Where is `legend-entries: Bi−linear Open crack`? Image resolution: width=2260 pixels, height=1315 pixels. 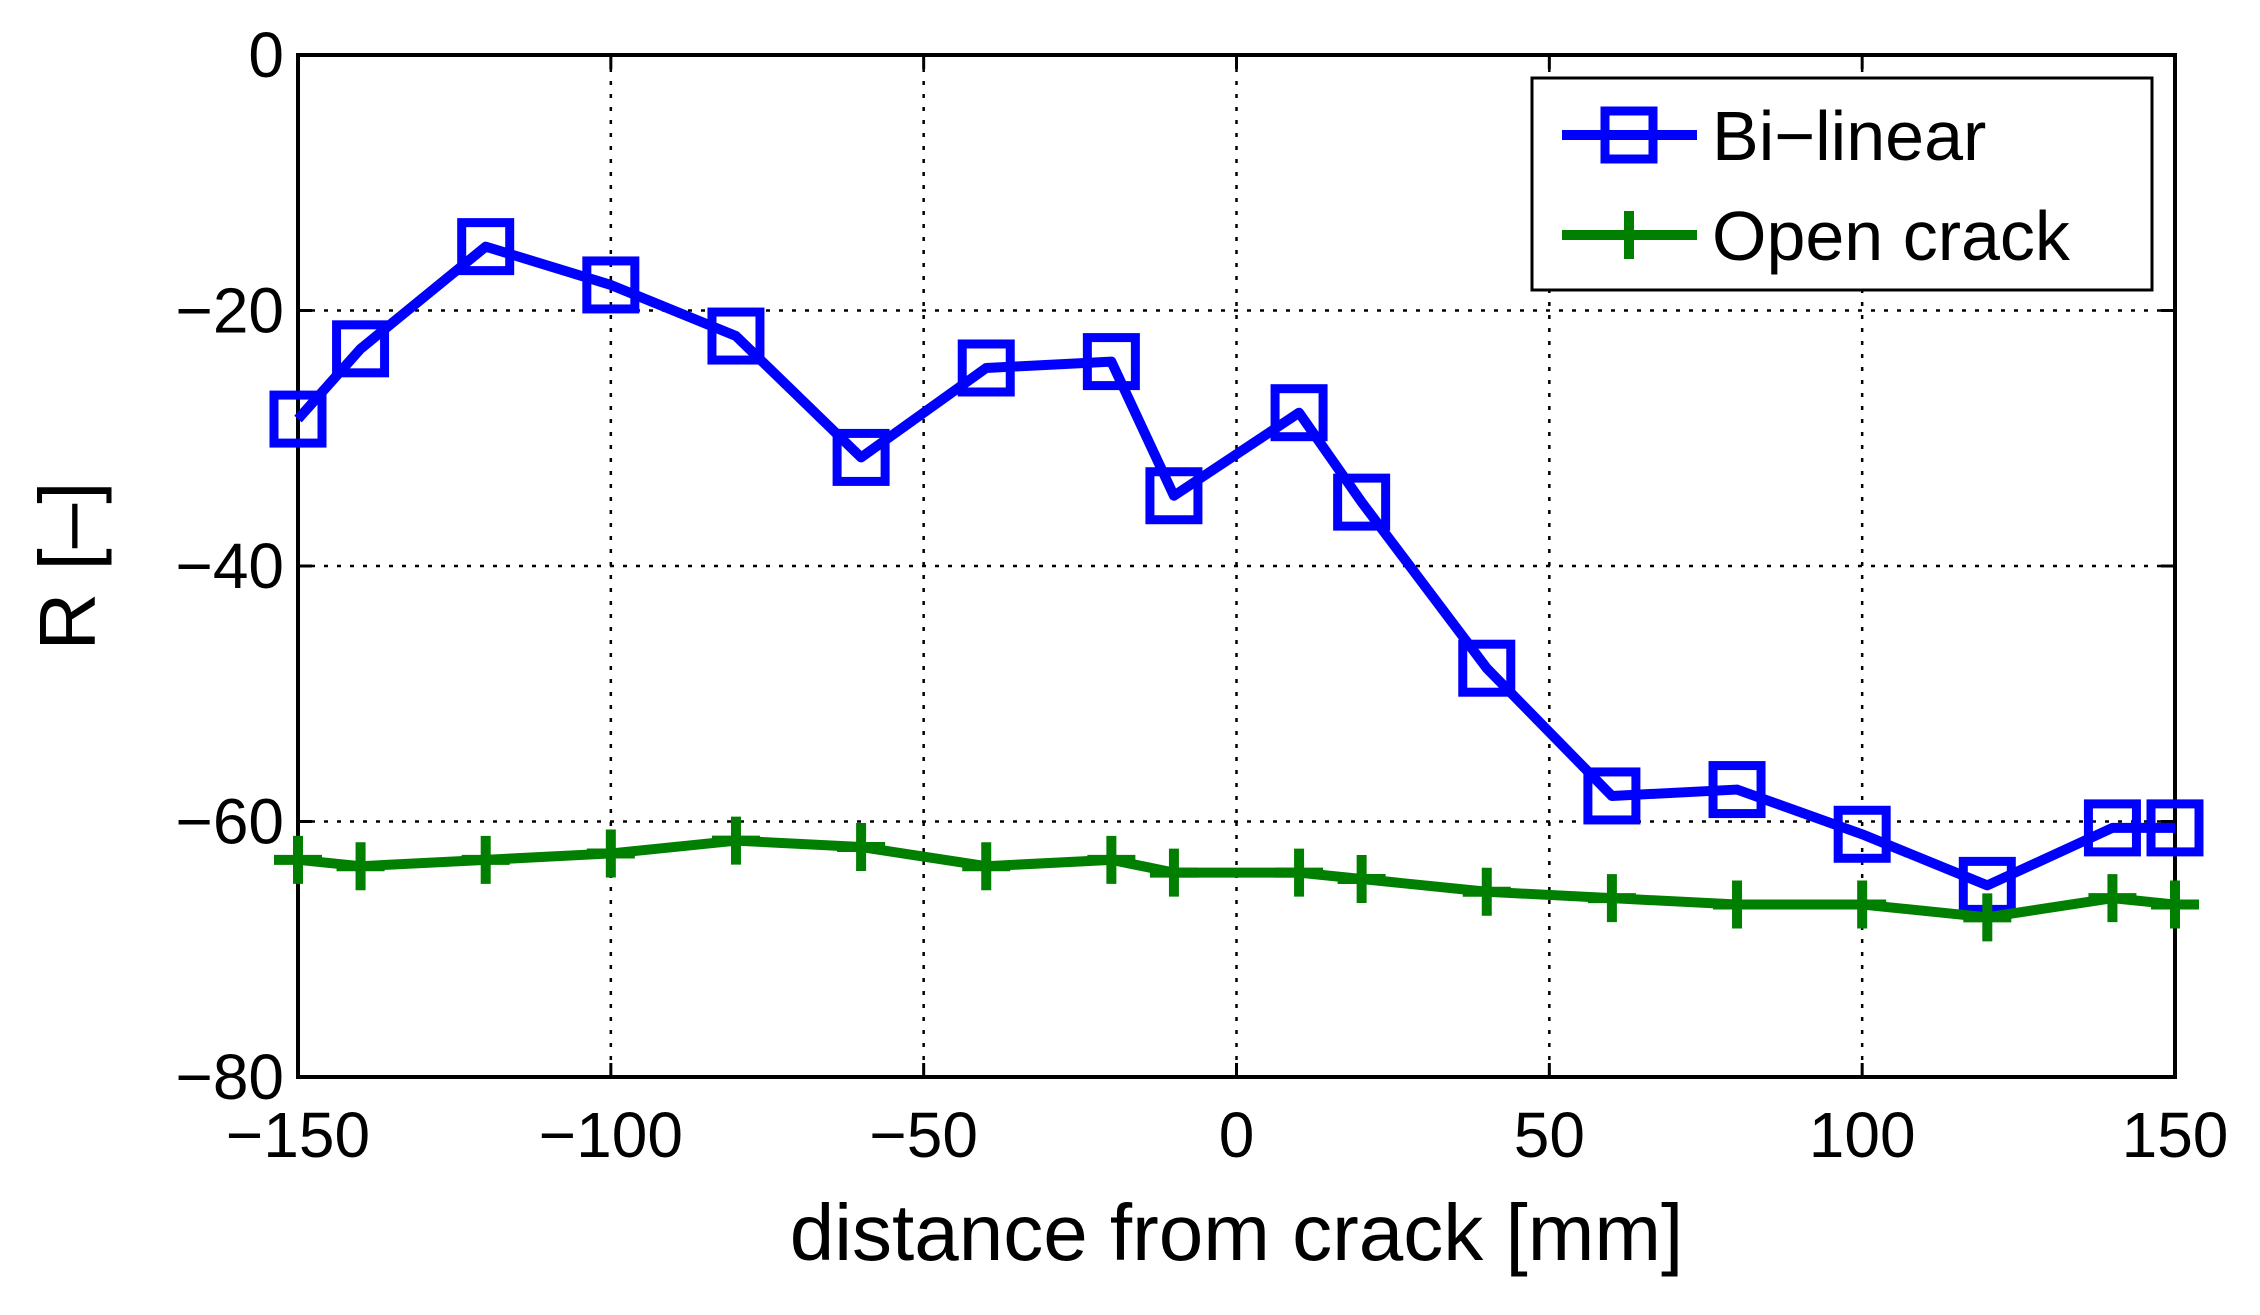
legend-entries: Bi−linear Open crack is located at coordinates (1816, 186).